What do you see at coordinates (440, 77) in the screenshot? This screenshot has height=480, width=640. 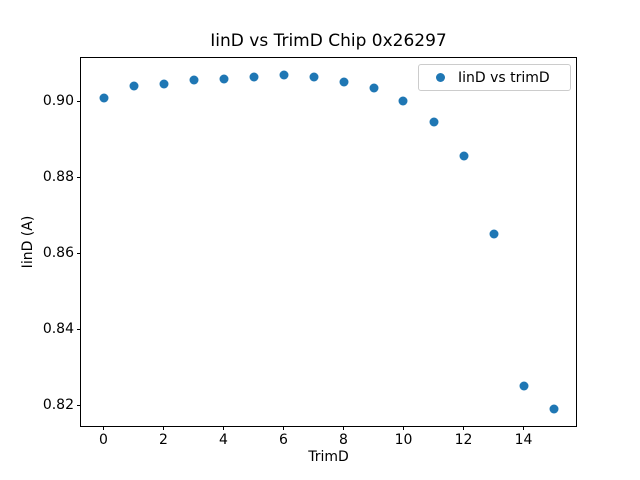 I see `legend-marker-icon` at bounding box center [440, 77].